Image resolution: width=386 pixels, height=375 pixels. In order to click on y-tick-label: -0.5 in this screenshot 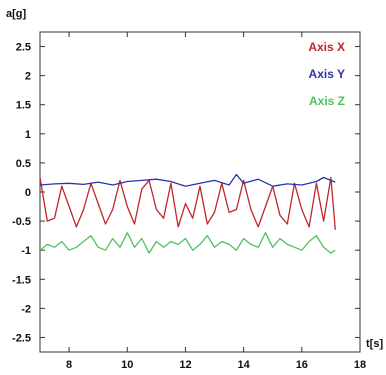, I will do `click(21, 222)`.